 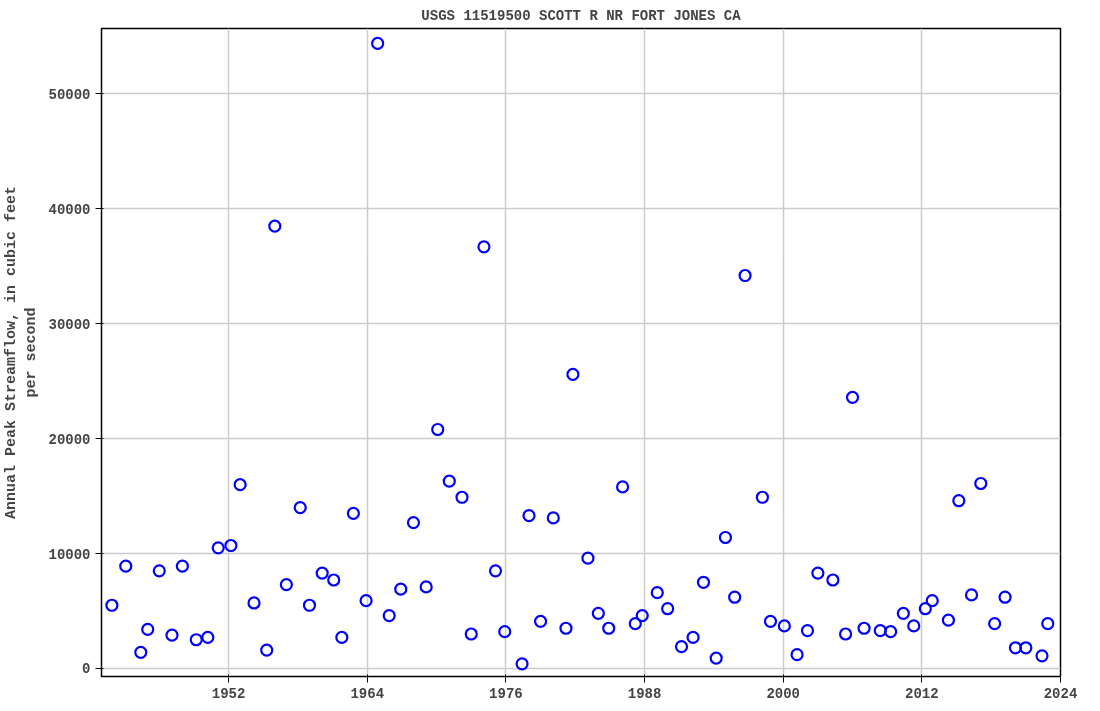 What do you see at coordinates (86, 669) in the screenshot?
I see `y-tick-label: 0` at bounding box center [86, 669].